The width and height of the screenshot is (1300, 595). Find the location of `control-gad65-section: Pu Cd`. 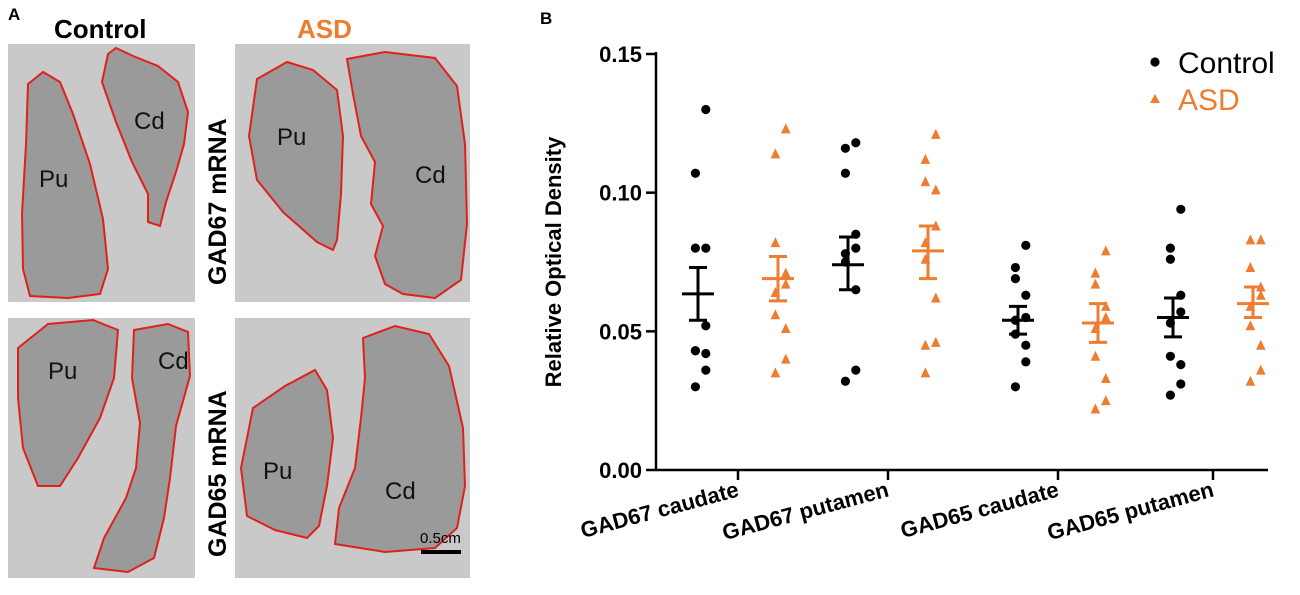

control-gad65-section: Pu Cd is located at coordinates (101, 448).